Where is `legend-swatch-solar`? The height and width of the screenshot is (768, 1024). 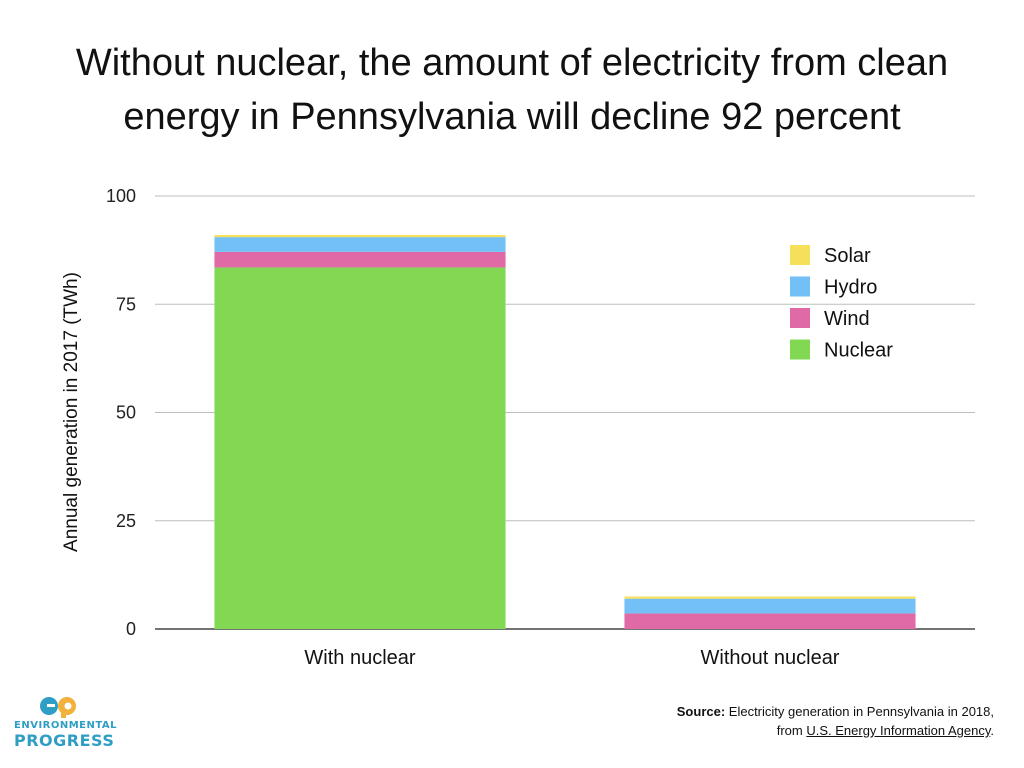
legend-swatch-solar is located at coordinates (800, 255).